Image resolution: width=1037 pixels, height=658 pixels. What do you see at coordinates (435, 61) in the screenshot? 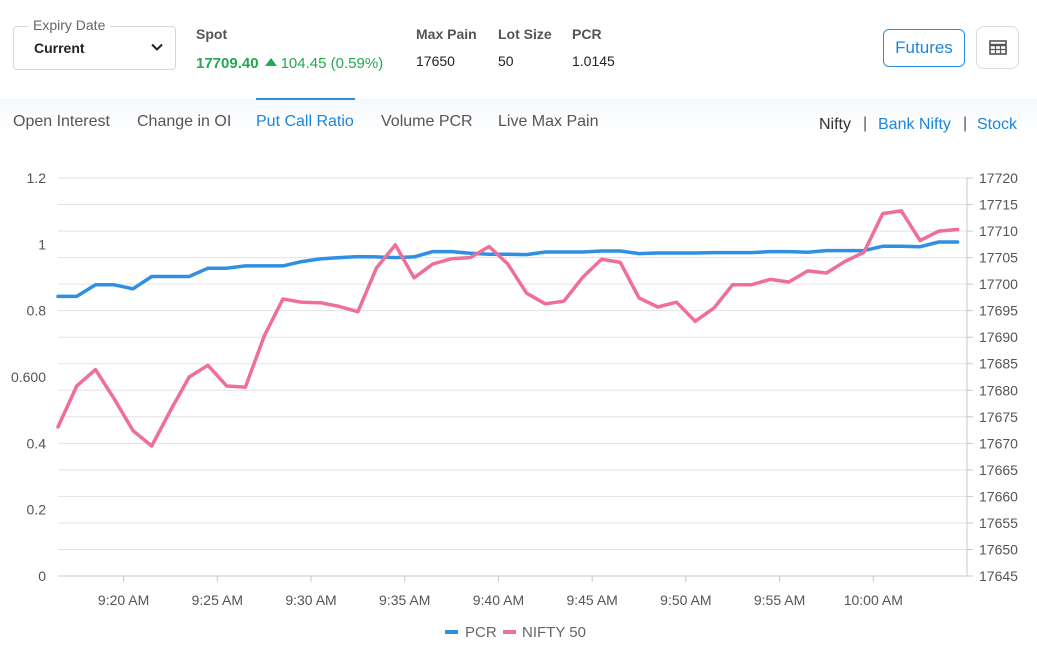
I see `max-pain-value: 17650` at bounding box center [435, 61].